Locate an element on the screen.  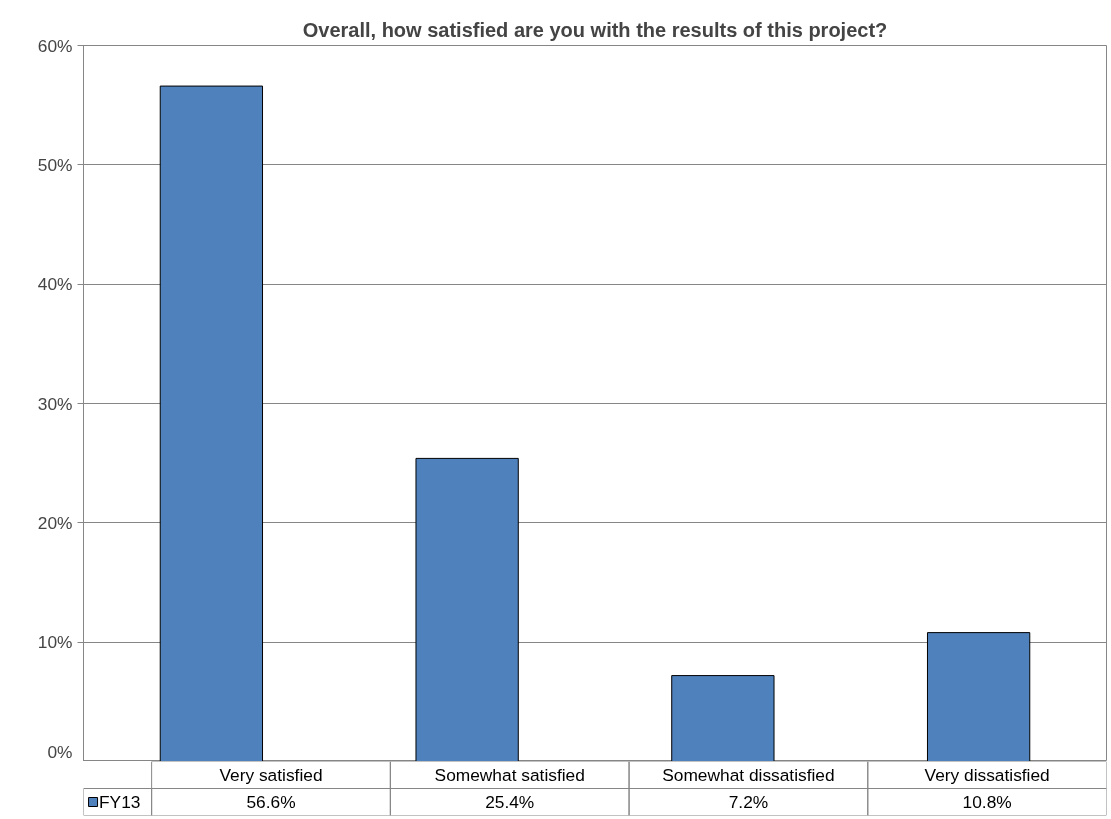
data-label: 56.6% is located at coordinates (271, 802).